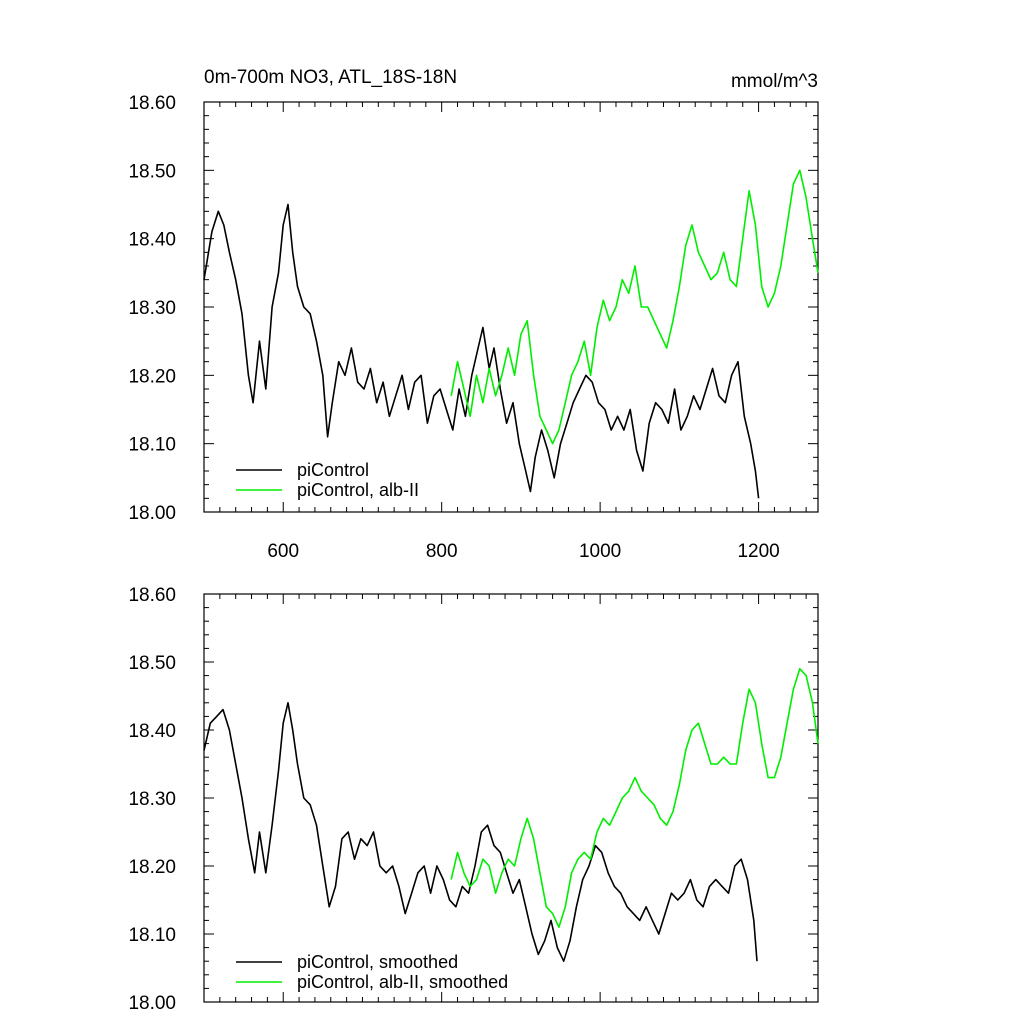 The width and height of the screenshot is (1024, 1024). Describe the element at coordinates (774, 81) in the screenshot. I see `units-label: mmol/m^3` at that location.